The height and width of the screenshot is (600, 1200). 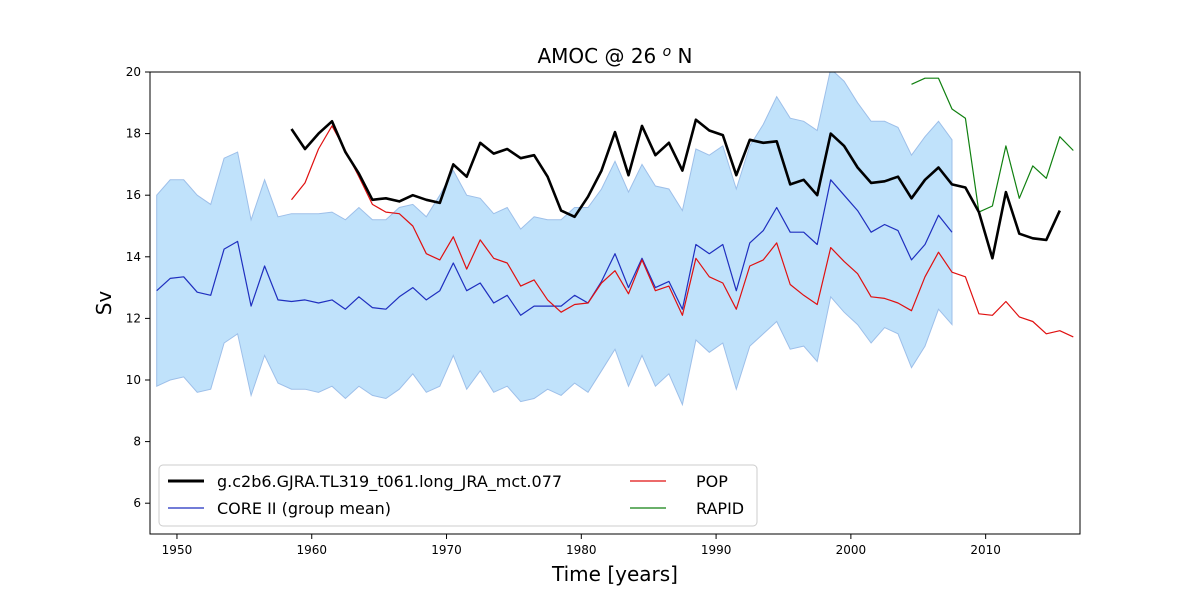 I want to click on y-tick-label: 14, so click(x=133, y=257).